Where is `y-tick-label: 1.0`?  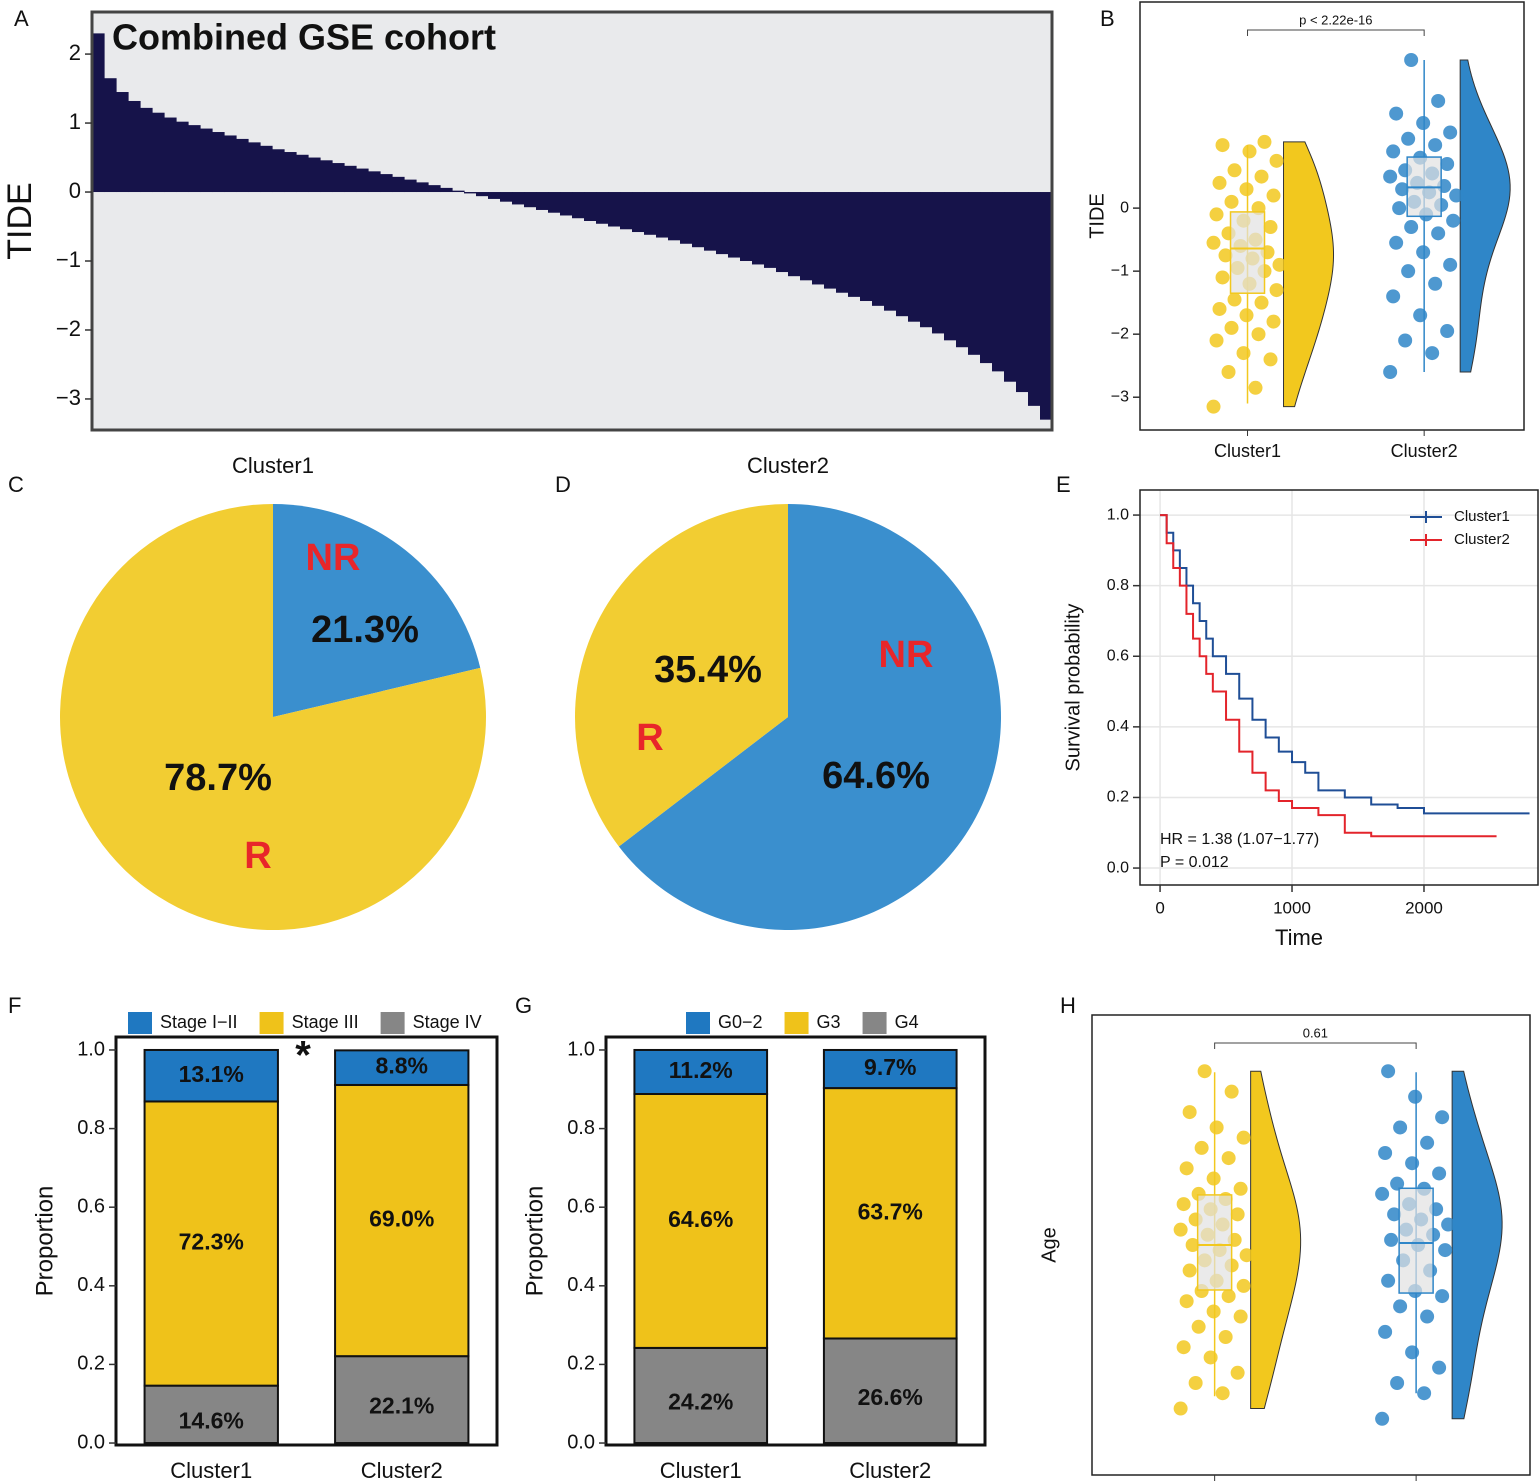
y-tick-label: 1.0 is located at coordinates (1118, 514).